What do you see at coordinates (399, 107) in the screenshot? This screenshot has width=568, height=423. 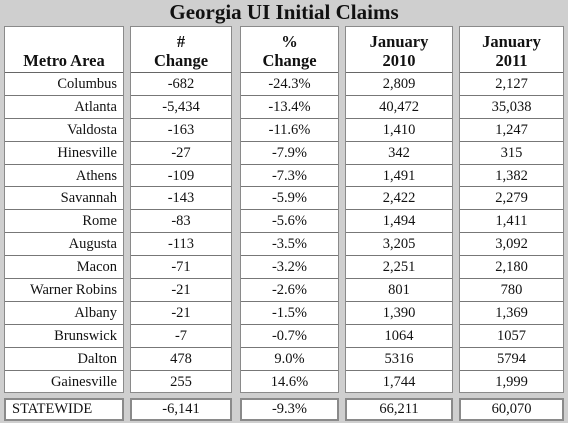 I see `table-cell-jan2010: 40,472` at bounding box center [399, 107].